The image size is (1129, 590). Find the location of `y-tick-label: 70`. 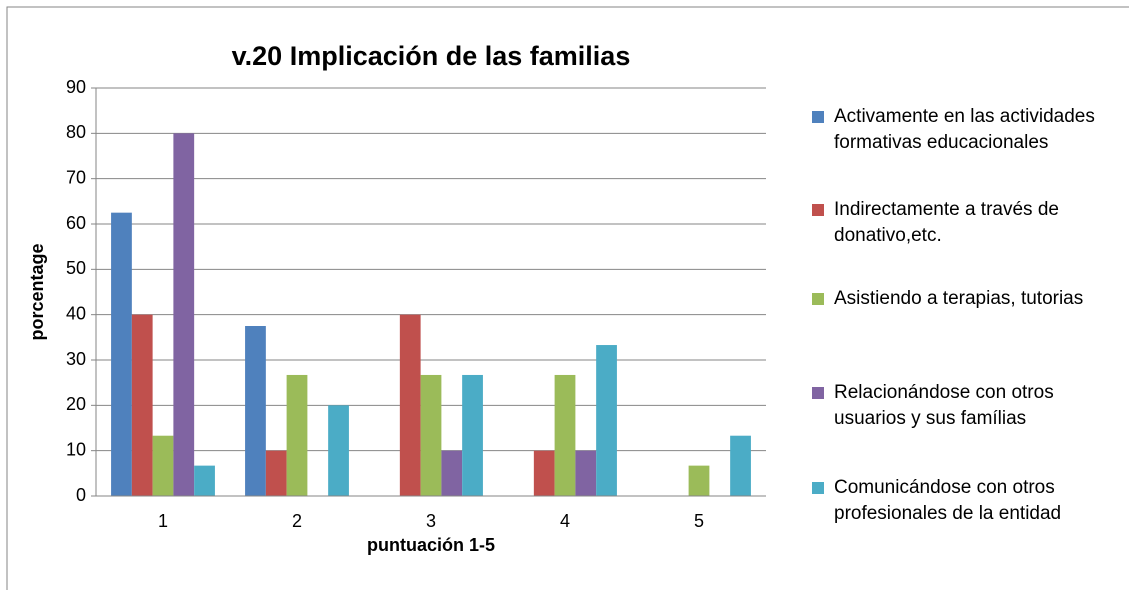

y-tick-label: 70 is located at coordinates (76, 177).